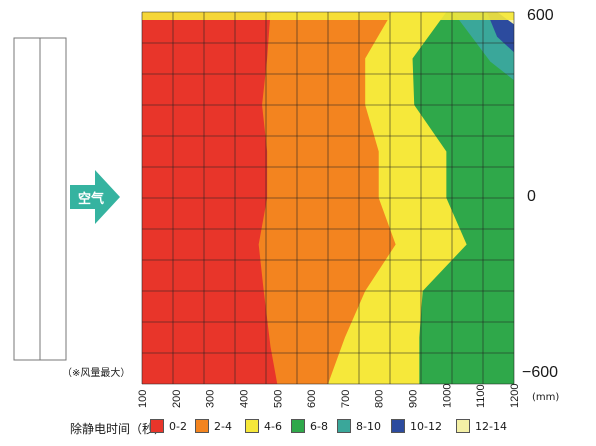 This screenshot has width=596, height=446. Describe the element at coordinates (540, 15) in the screenshot. I see `y-tick-top: 600` at that location.